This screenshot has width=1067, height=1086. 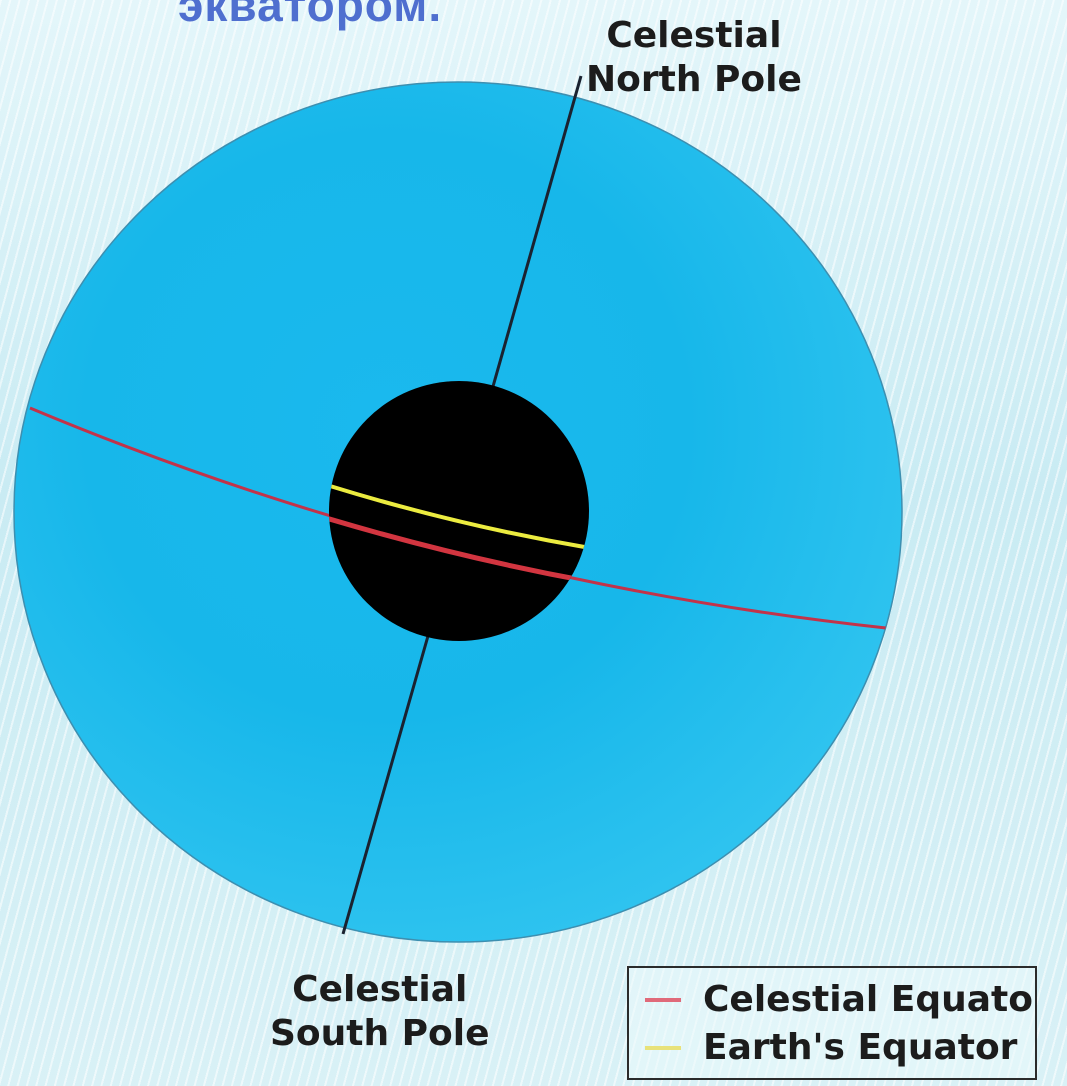 I want to click on north-label-line-1: Celestial, so click(x=694, y=35).